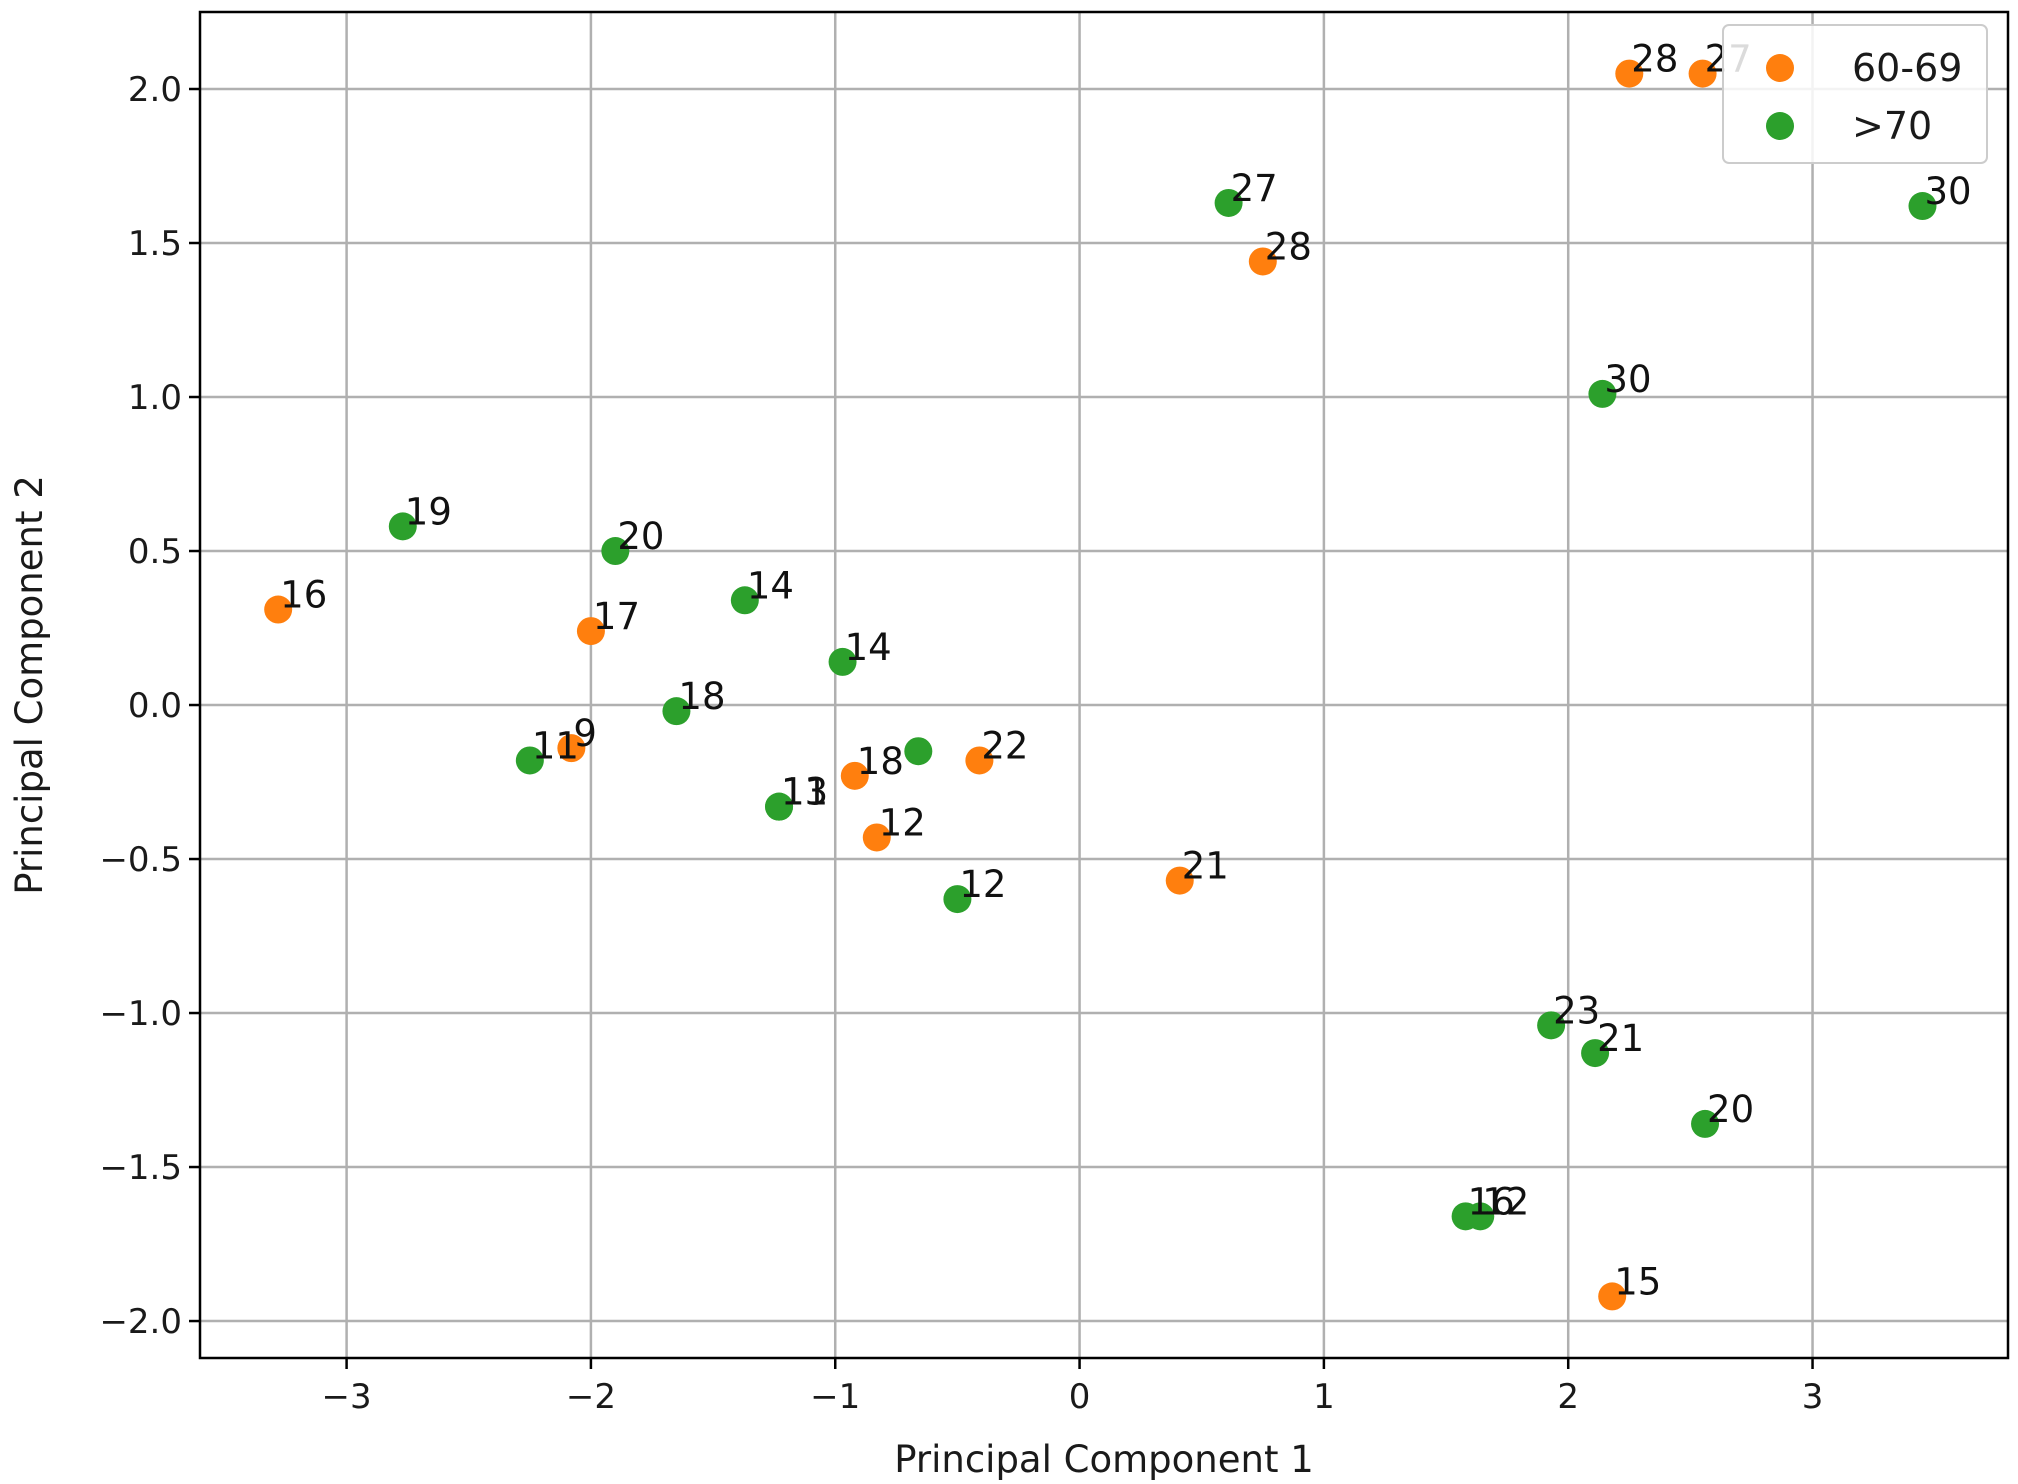 Image resolution: width=2018 pixels, height=1484 pixels. I want to click on point-label: 13, so click(804, 792).